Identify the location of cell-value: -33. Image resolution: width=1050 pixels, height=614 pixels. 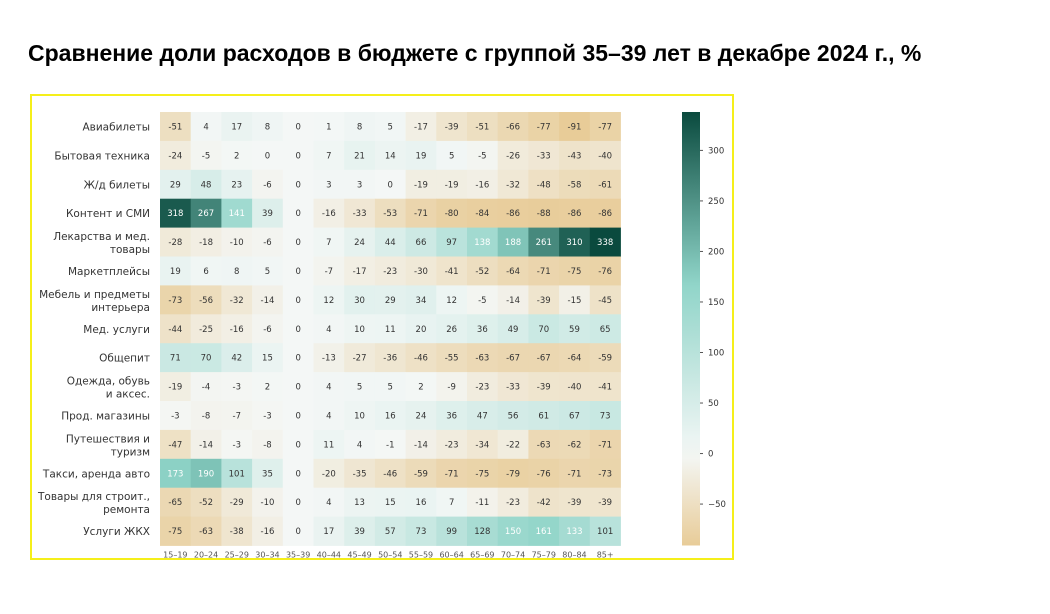
(360, 214).